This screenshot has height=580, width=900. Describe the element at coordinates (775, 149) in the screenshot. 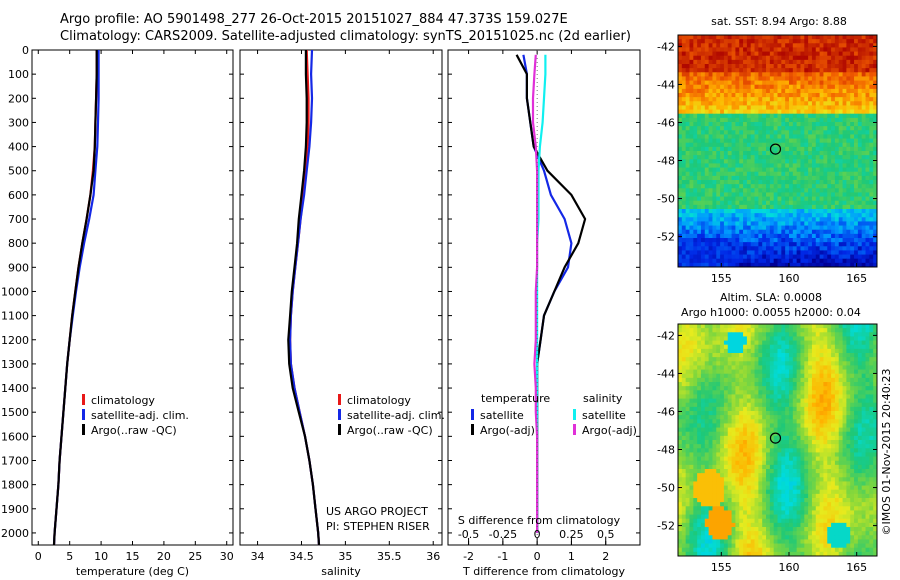

I see `sst-argo-position-marker` at that location.